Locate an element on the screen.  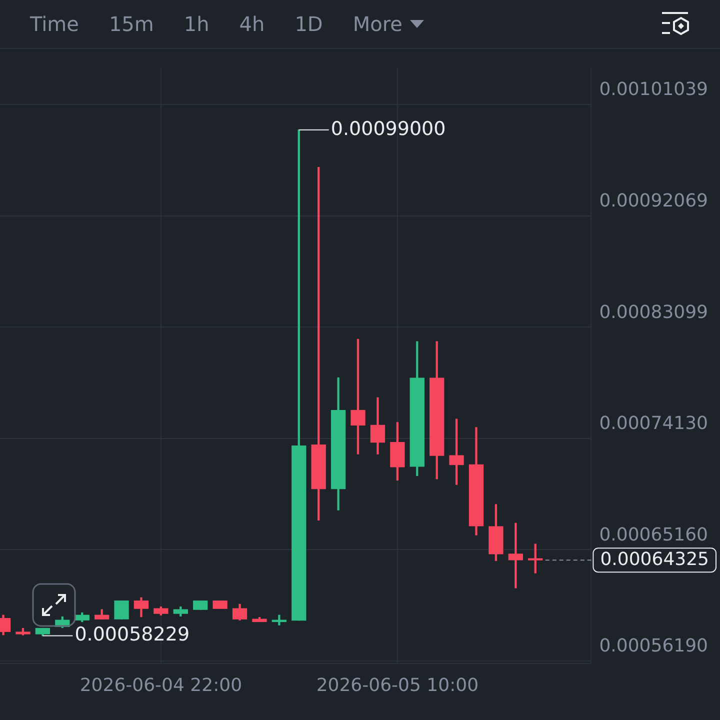
annotation: 0.00058229 is located at coordinates (132, 635).